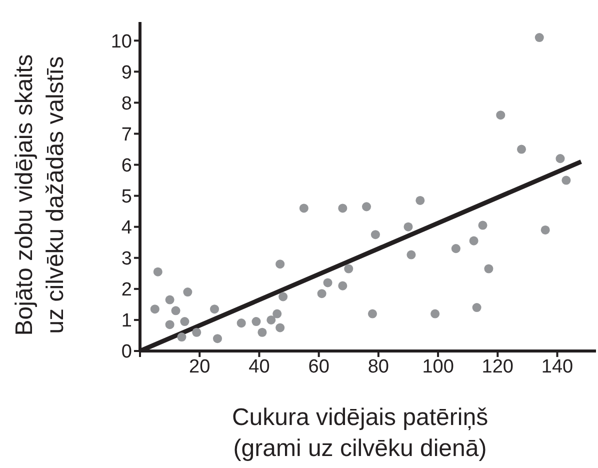 The image size is (598, 468). What do you see at coordinates (319, 367) in the screenshot?
I see `x-tick-label: 60` at bounding box center [319, 367].